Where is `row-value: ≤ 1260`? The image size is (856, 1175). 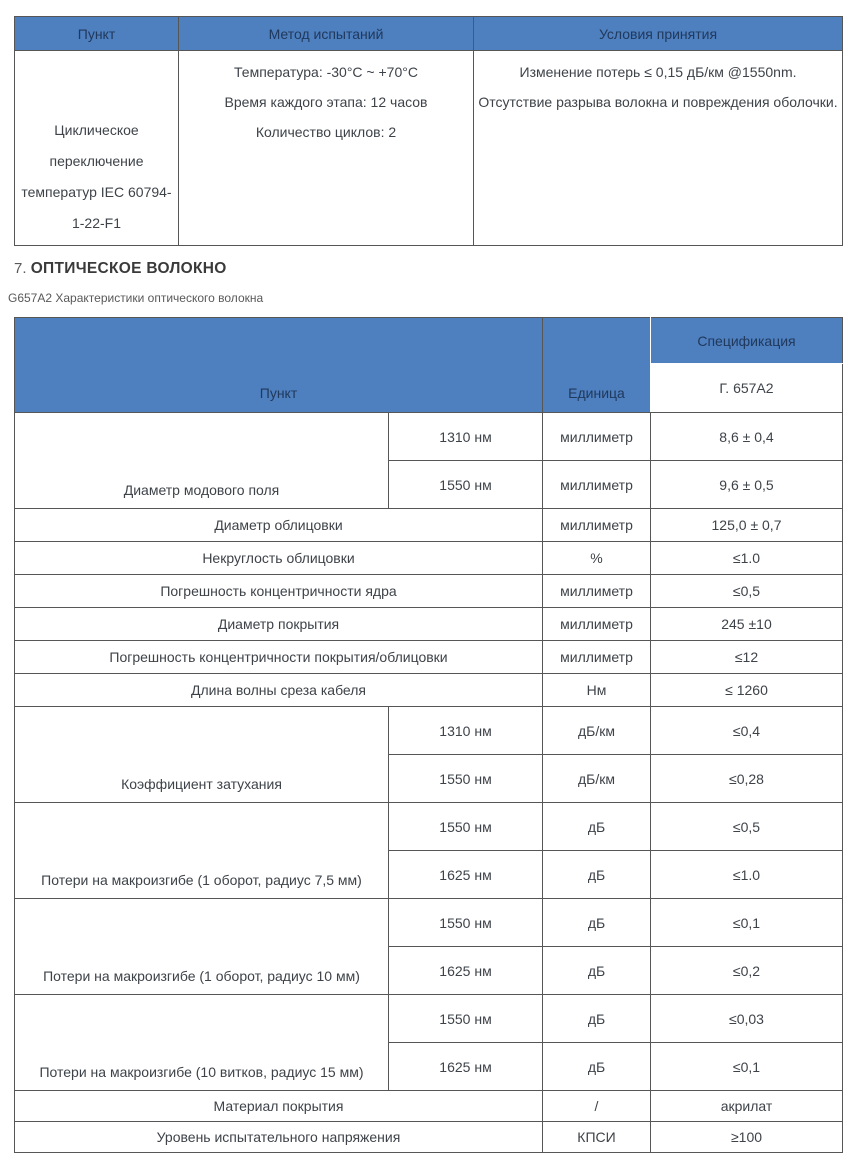 row-value: ≤ 1260 is located at coordinates (746, 690).